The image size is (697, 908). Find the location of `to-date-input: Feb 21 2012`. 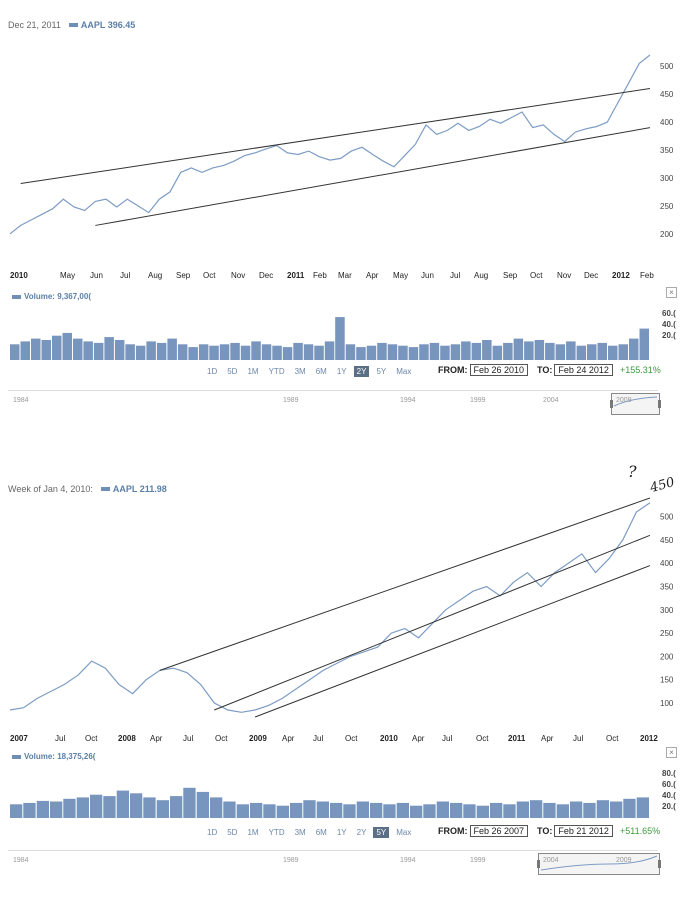

to-date-input: Feb 21 2012 is located at coordinates (583, 831).